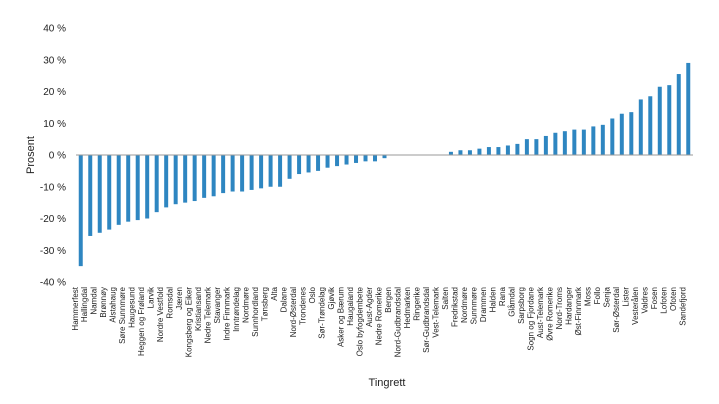 The image size is (719, 404). What do you see at coordinates (549, 313) in the screenshot?
I see `x-category-label: Øvre Romerike` at bounding box center [549, 313].